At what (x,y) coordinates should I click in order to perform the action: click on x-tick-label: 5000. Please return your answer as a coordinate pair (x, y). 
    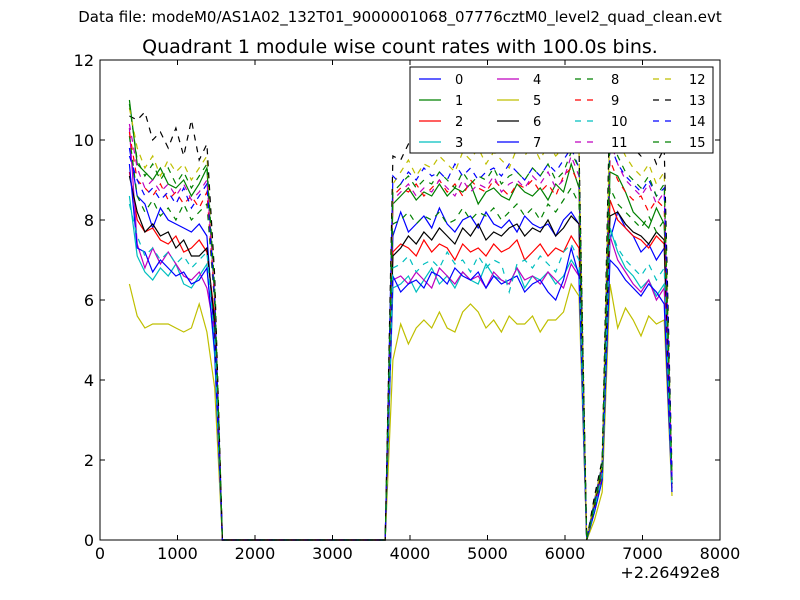
    Looking at the image, I should click on (487, 553).